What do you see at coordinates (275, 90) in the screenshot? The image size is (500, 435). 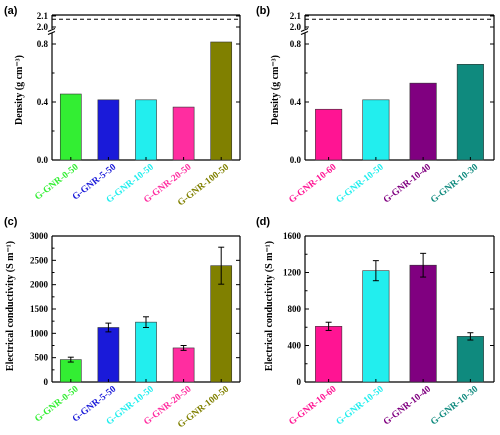 I see `y-axis-label-b: Density (g cm⁻³)` at bounding box center [275, 90].